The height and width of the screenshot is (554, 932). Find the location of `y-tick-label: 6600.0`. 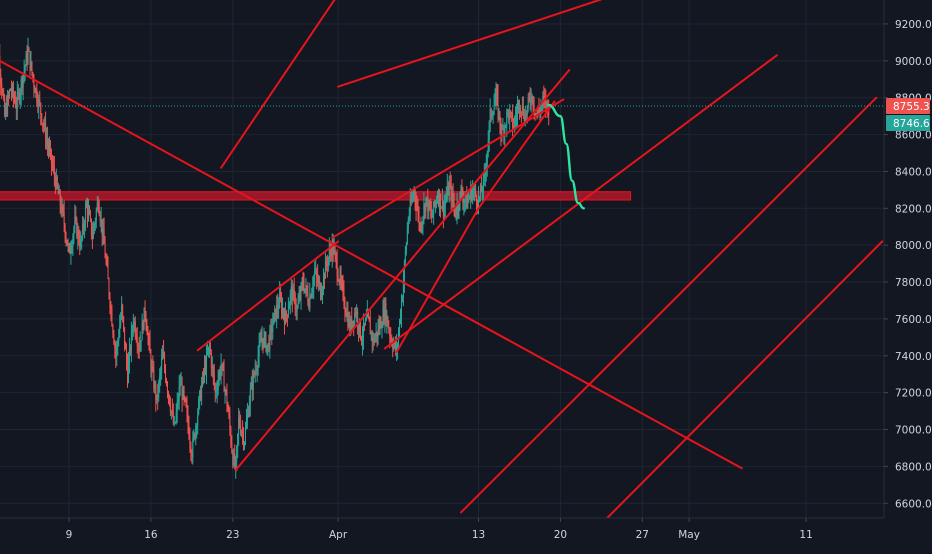

y-tick-label: 6600.0 is located at coordinates (913, 504).